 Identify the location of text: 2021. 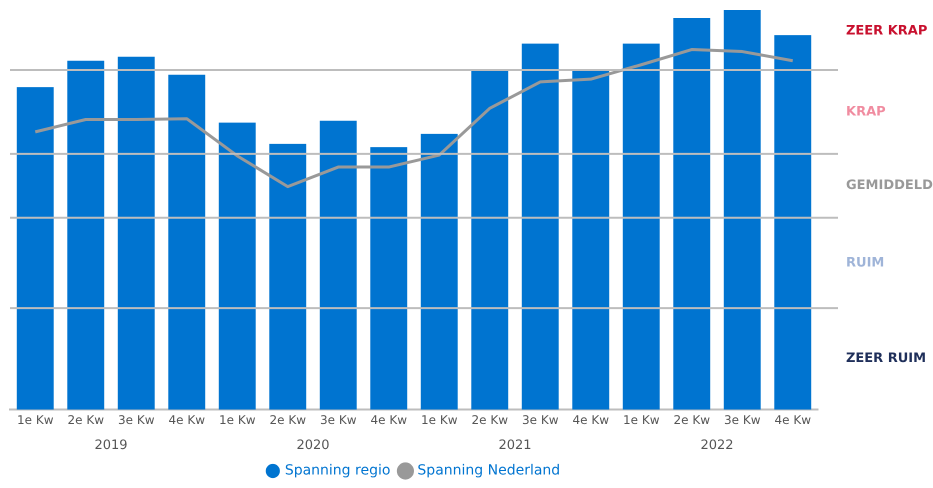
(515, 445).